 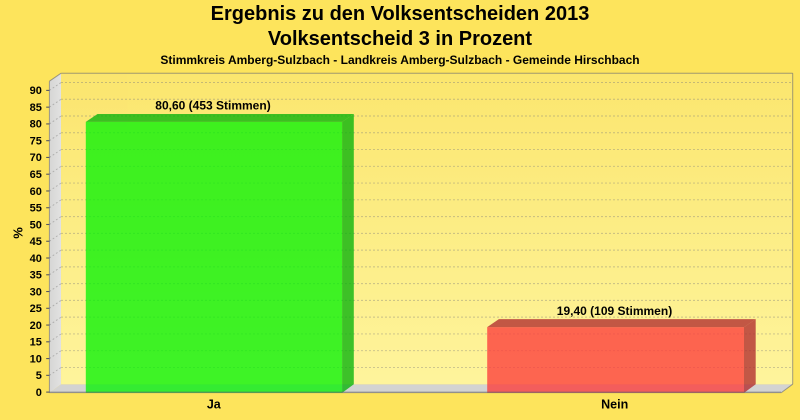 What do you see at coordinates (36, 91) in the screenshot?
I see `svg-text: 90` at bounding box center [36, 91].